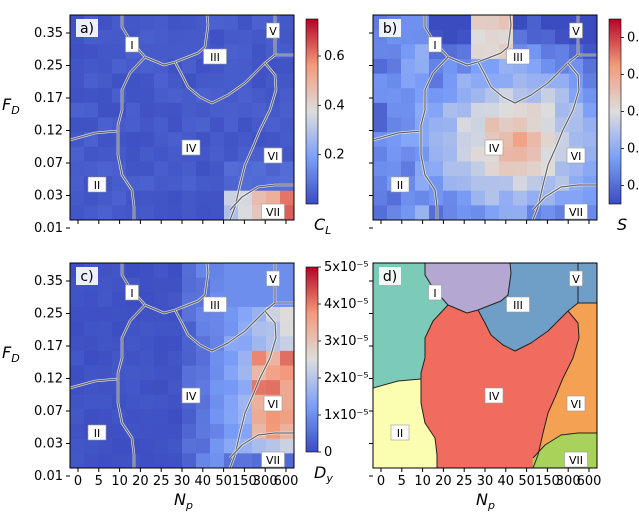  I want to click on x-tick-label: 50, so click(223, 481).